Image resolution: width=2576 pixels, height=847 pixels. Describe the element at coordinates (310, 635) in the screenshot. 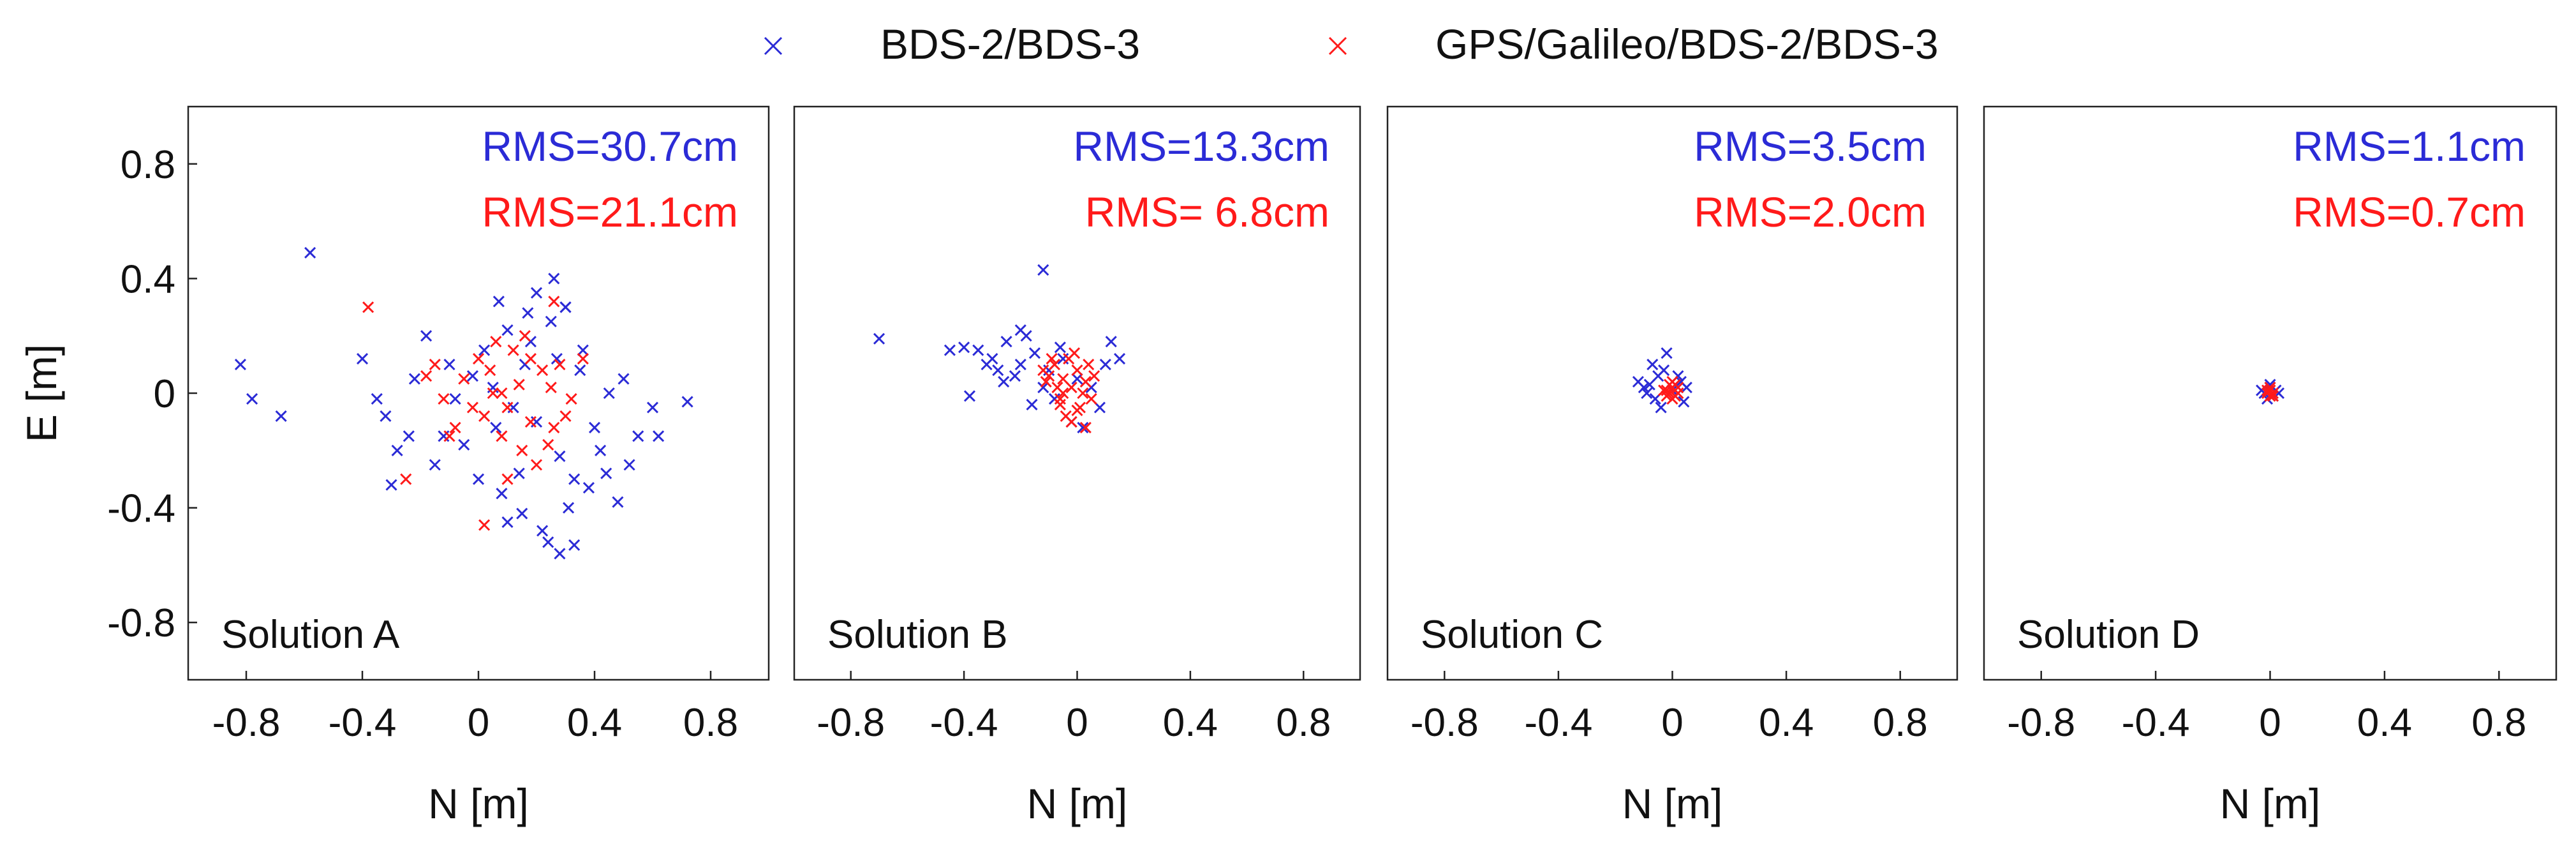

I see `solution-label: Solution A` at that location.